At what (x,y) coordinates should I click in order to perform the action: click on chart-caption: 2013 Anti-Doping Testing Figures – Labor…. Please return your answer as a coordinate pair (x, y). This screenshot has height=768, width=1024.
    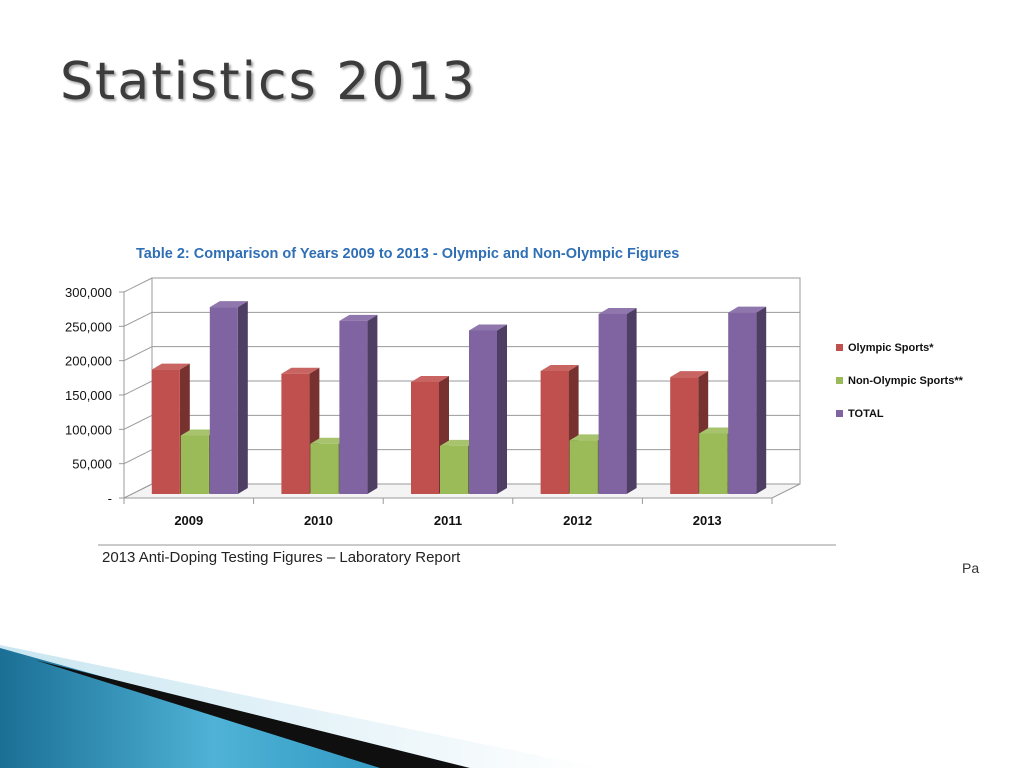
    Looking at the image, I should click on (281, 557).